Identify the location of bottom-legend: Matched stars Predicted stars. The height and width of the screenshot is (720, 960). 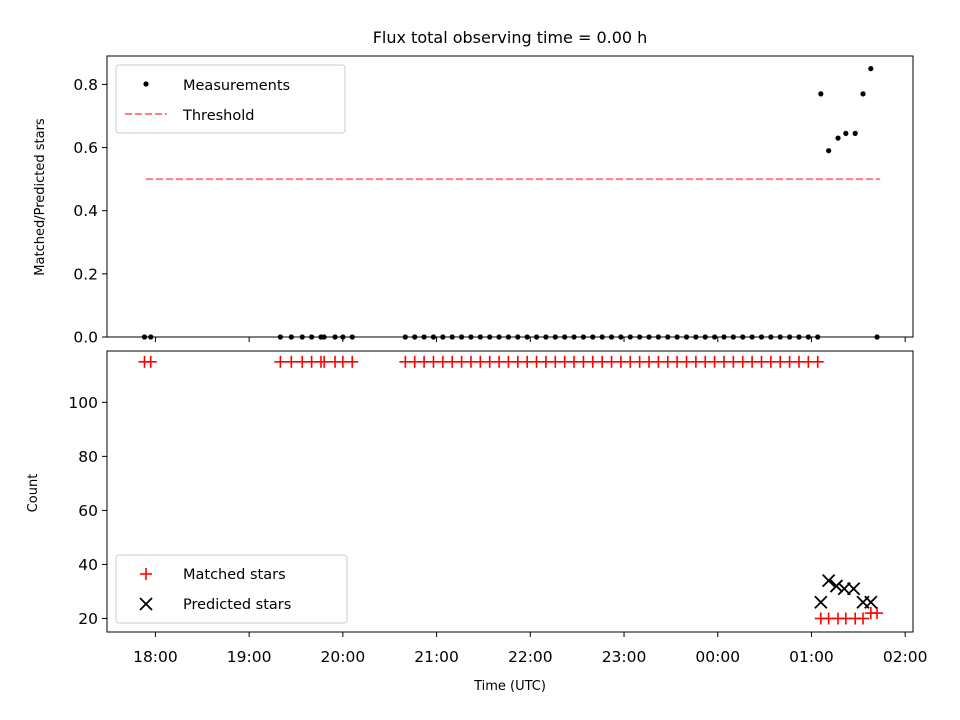
(231, 589).